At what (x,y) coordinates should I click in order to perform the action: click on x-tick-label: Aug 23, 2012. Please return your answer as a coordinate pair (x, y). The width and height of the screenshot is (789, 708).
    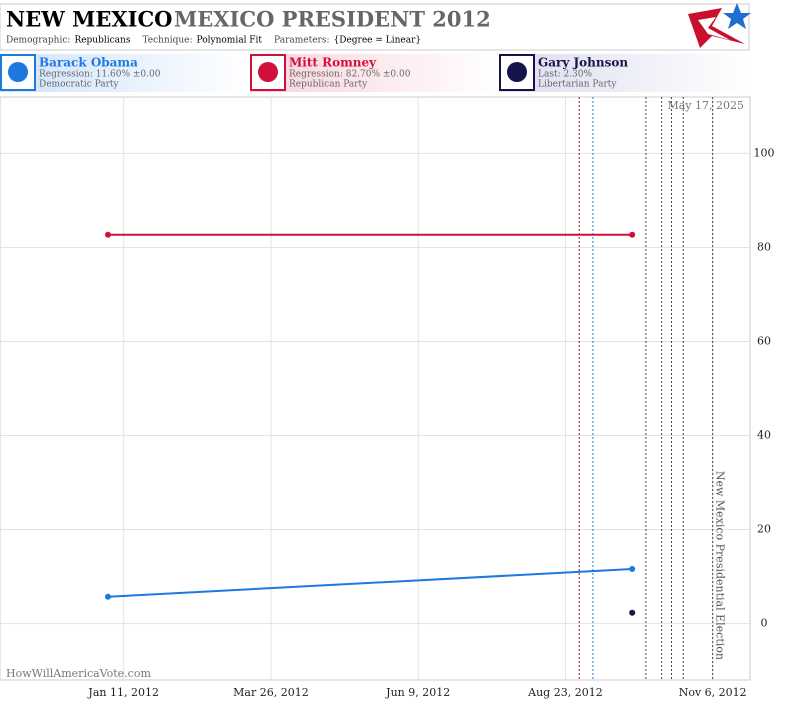
    Looking at the image, I should click on (565, 692).